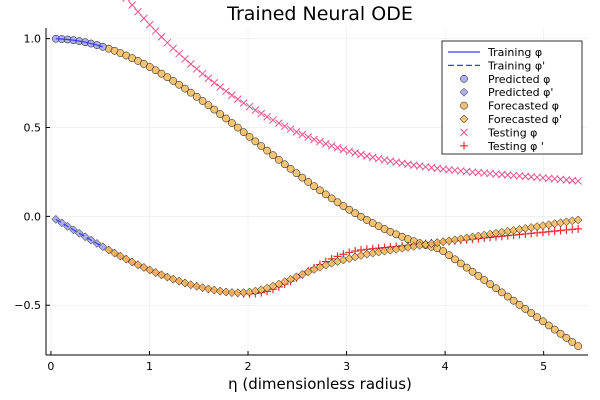 The image size is (600, 400). I want to click on x-tick-label: 3, so click(346, 366).